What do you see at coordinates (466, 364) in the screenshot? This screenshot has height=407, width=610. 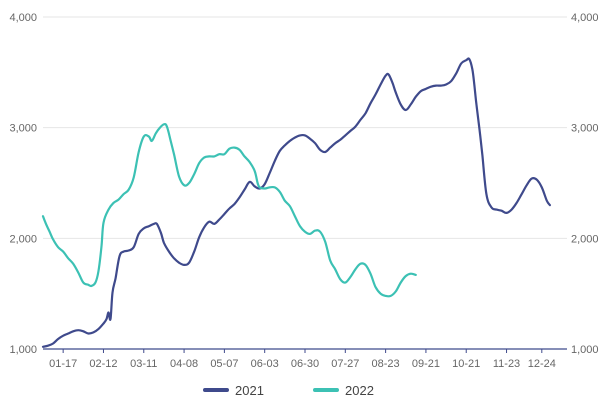 I see `x-tick-label: 10-21` at bounding box center [466, 364].